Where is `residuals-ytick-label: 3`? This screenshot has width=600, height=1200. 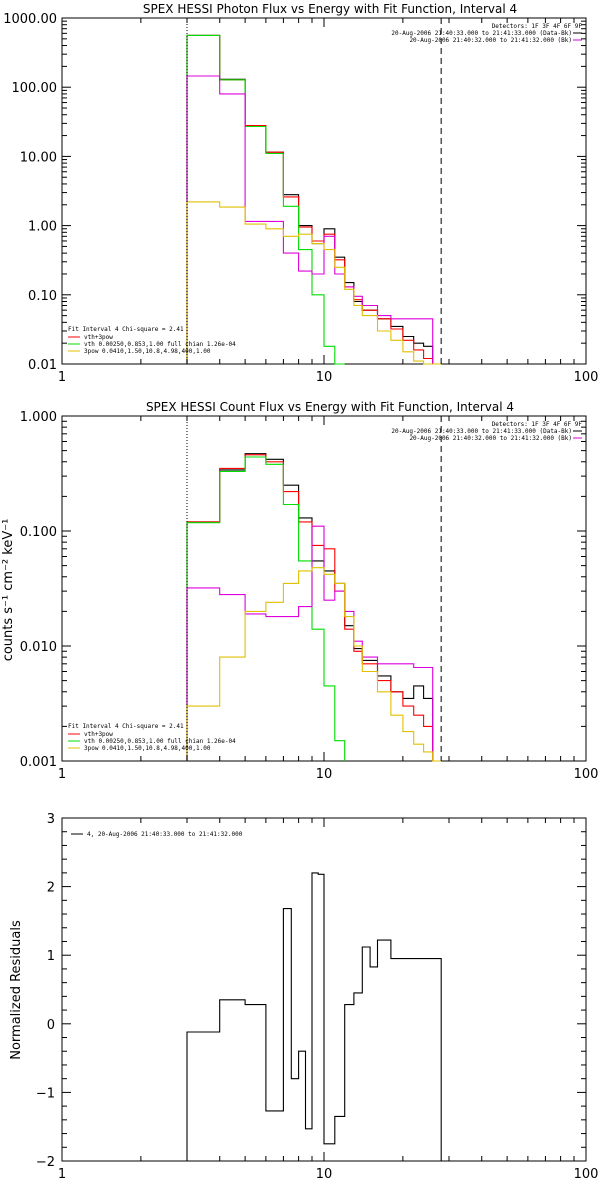 residuals-ytick-label: 3 is located at coordinates (51, 819).